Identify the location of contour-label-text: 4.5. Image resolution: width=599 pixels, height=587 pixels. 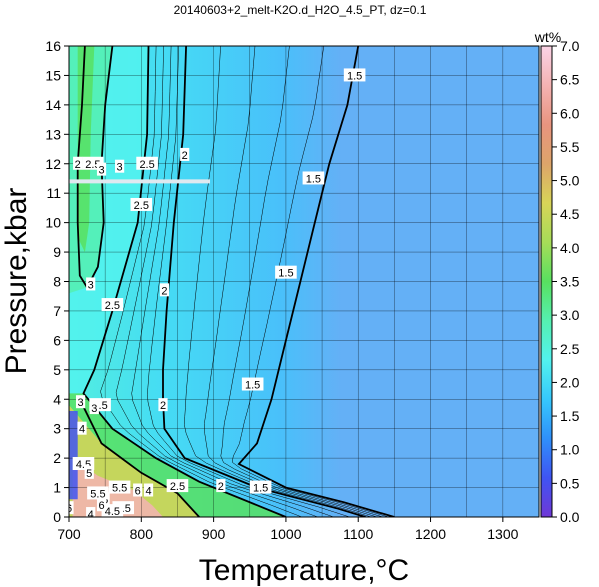
(112, 512).